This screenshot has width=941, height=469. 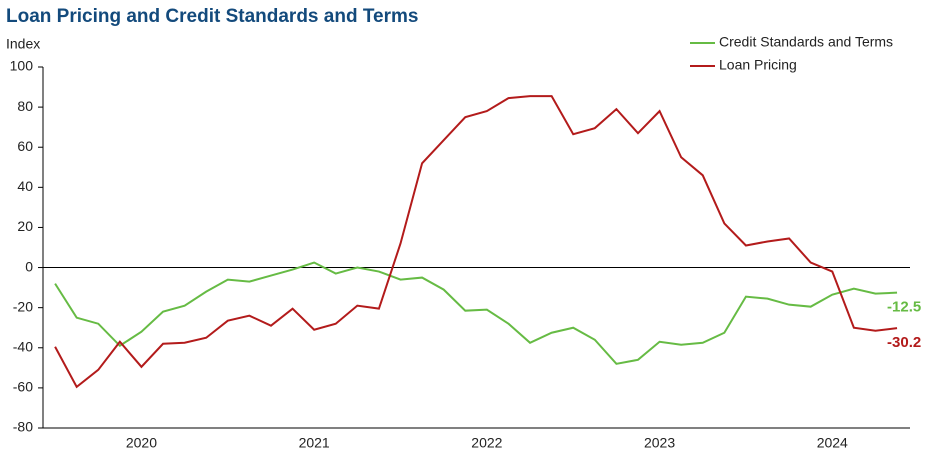 What do you see at coordinates (25, 146) in the screenshot?
I see `y-tick-label: 60` at bounding box center [25, 146].